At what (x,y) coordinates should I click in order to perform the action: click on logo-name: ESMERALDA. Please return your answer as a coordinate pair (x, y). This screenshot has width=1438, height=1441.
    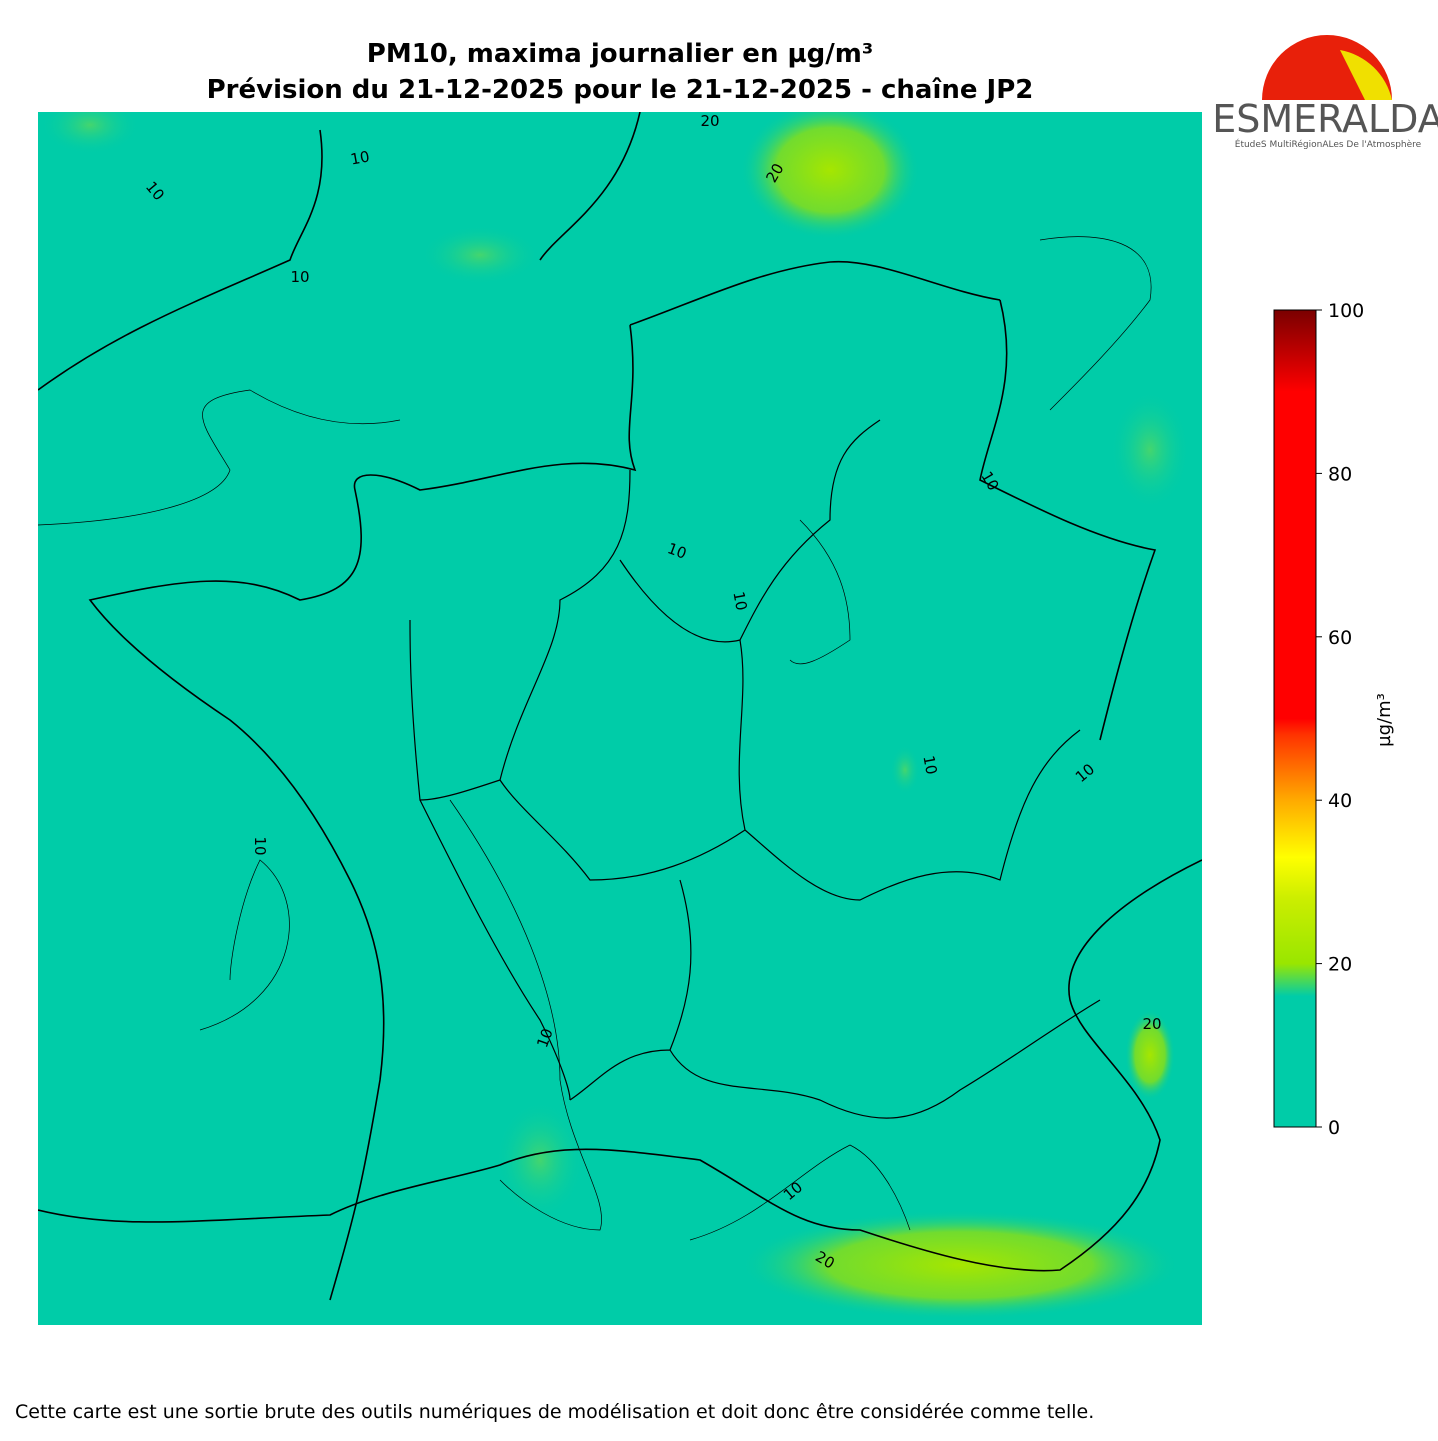
    Looking at the image, I should click on (1325, 119).